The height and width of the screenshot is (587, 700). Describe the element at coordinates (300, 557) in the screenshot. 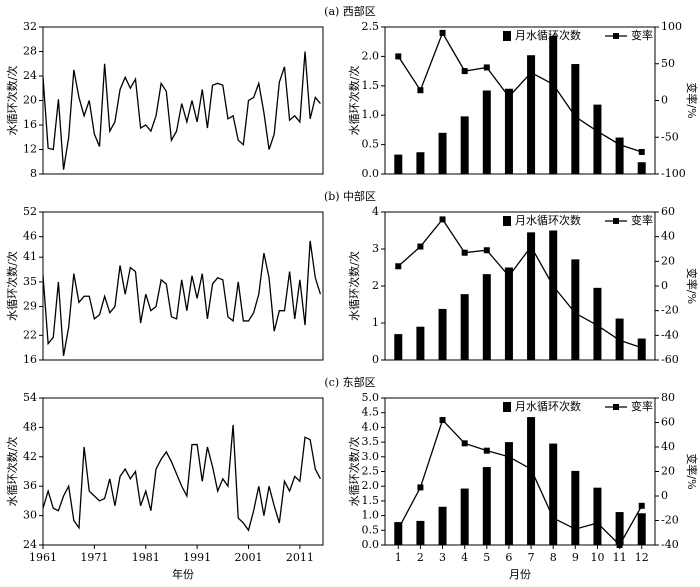

I see `x-tick-label: 2011` at that location.